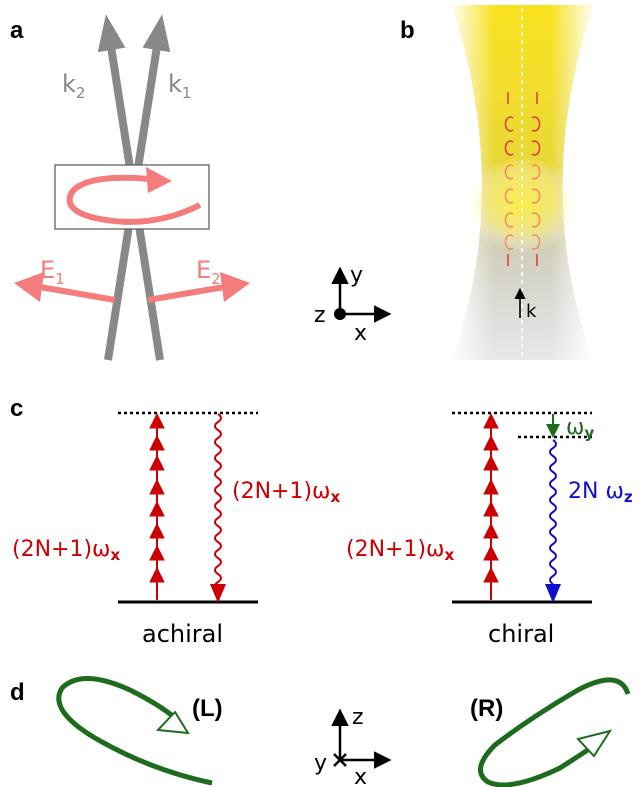  Describe the element at coordinates (134, 196) in the screenshot. I see `circular-polarization-icon` at that location.